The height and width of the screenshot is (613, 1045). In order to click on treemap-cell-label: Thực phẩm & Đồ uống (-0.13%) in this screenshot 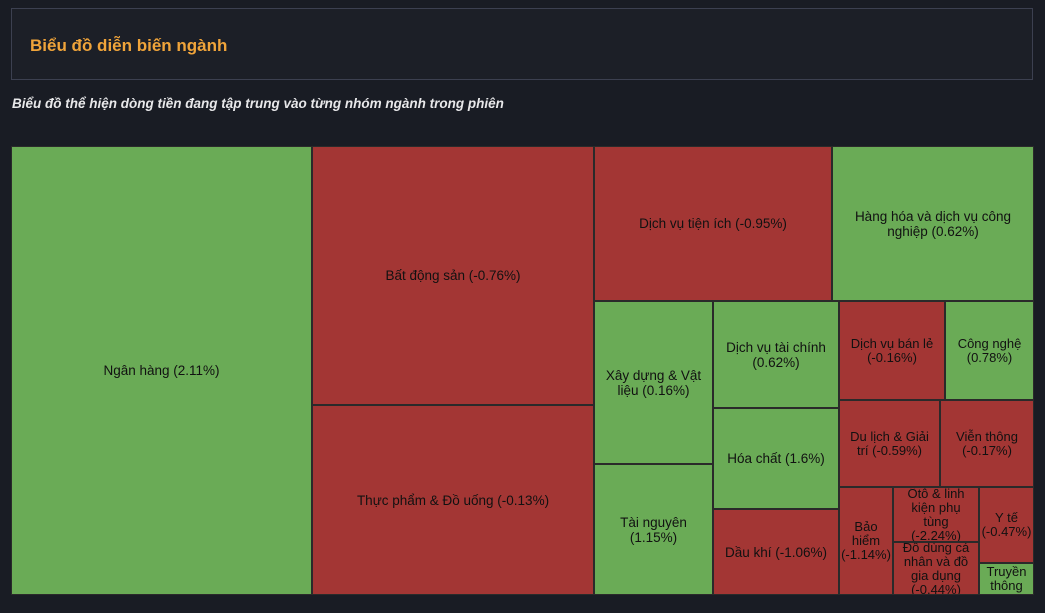, I will do `click(453, 500)`.